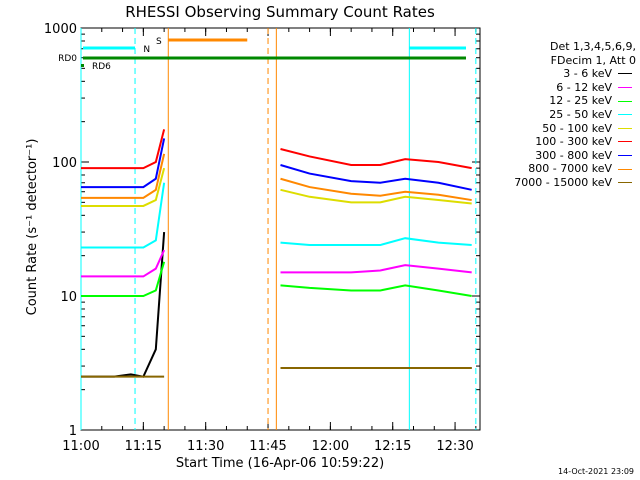 The width and height of the screenshot is (640, 480). What do you see at coordinates (267, 446) in the screenshot?
I see `x-tick-label: 11:45` at bounding box center [267, 446].